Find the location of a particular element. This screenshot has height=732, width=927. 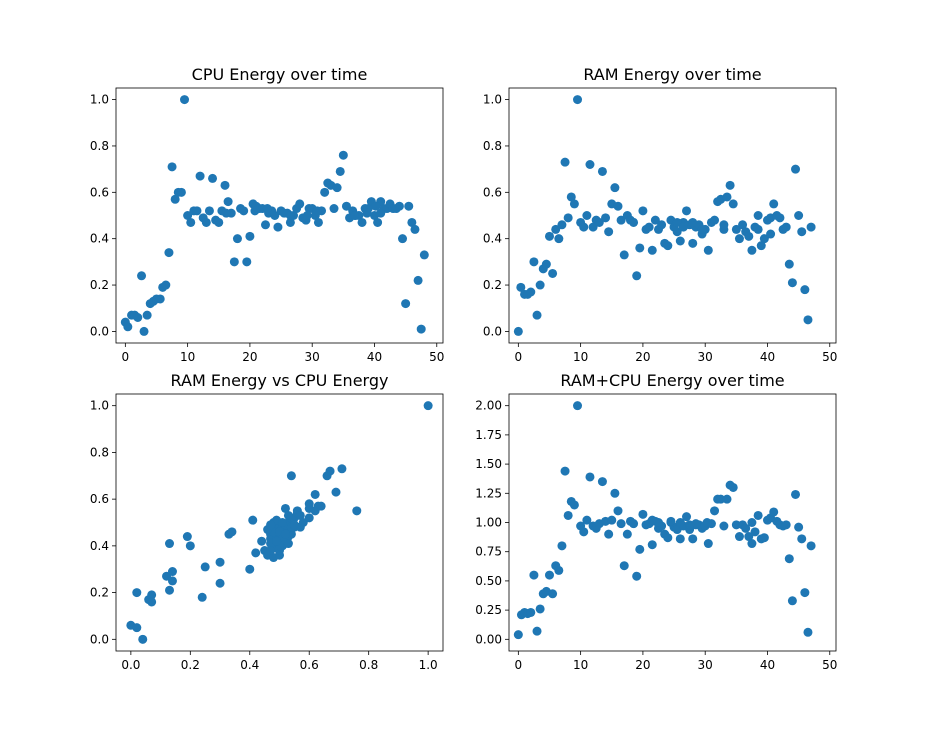

y-tick-label: 0.00 is located at coordinates (488, 639).